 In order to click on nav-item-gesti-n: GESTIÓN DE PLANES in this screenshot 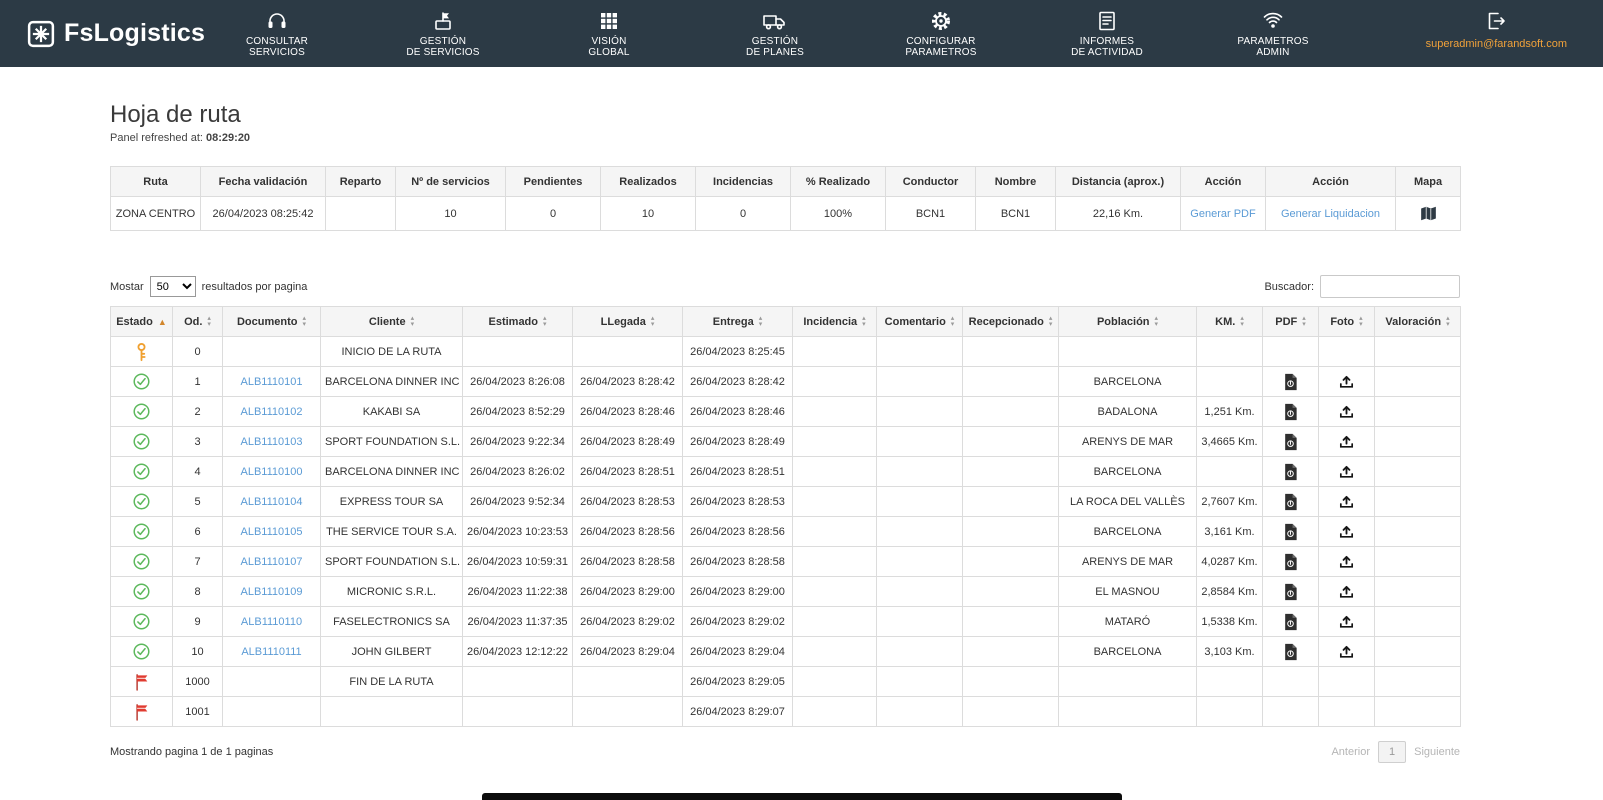, I will do `click(775, 34)`.